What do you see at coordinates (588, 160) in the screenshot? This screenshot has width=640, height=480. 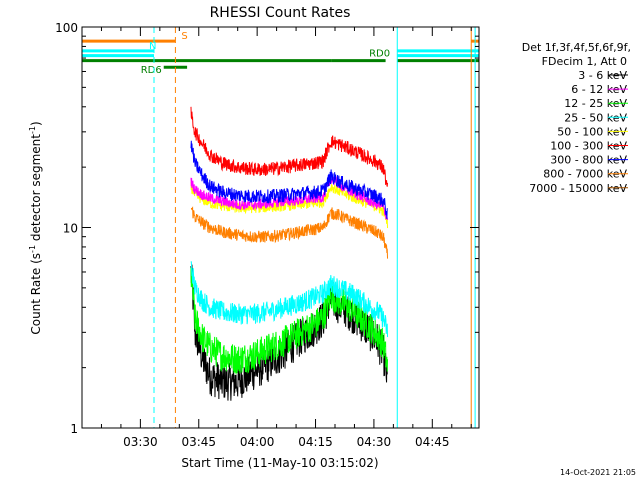 I see `legend-entry-label: 300 - 800 keV` at bounding box center [588, 160].